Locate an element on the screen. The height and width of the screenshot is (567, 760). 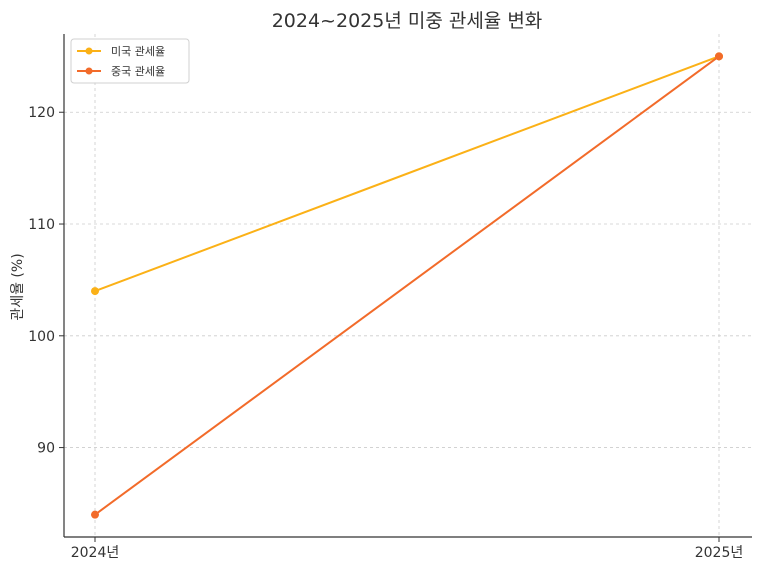
legend-label: 중국 관세율 is located at coordinates (138, 71).